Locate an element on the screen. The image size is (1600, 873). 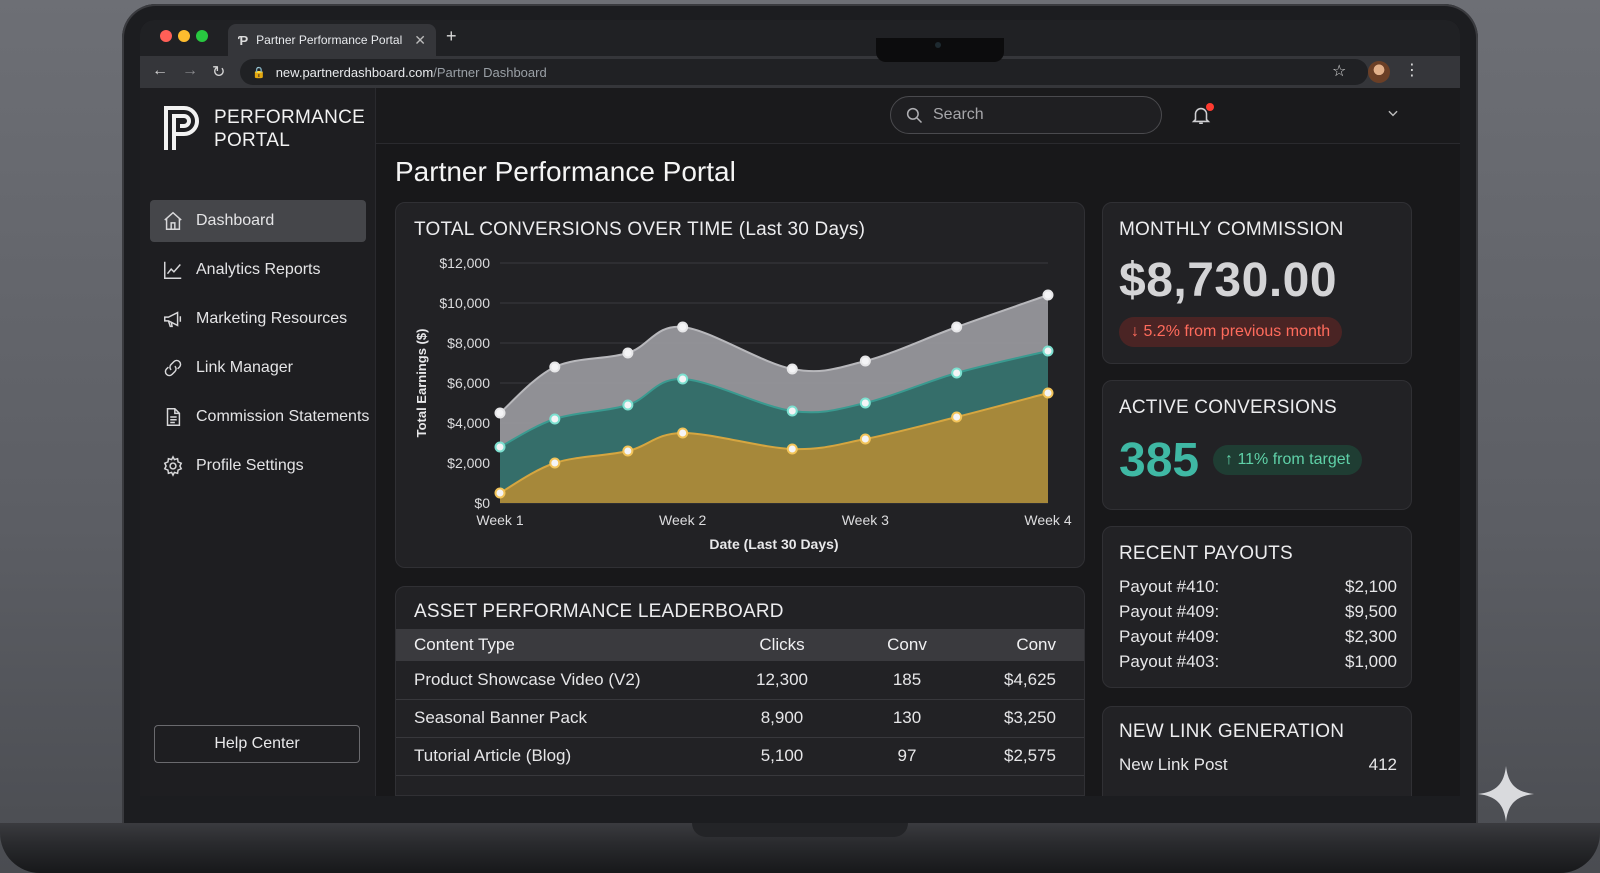
cell-earnings: $3,250 is located at coordinates (1025, 718).